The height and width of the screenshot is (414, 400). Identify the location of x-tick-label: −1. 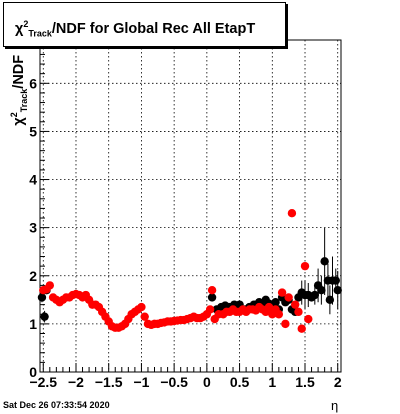
(141, 382).